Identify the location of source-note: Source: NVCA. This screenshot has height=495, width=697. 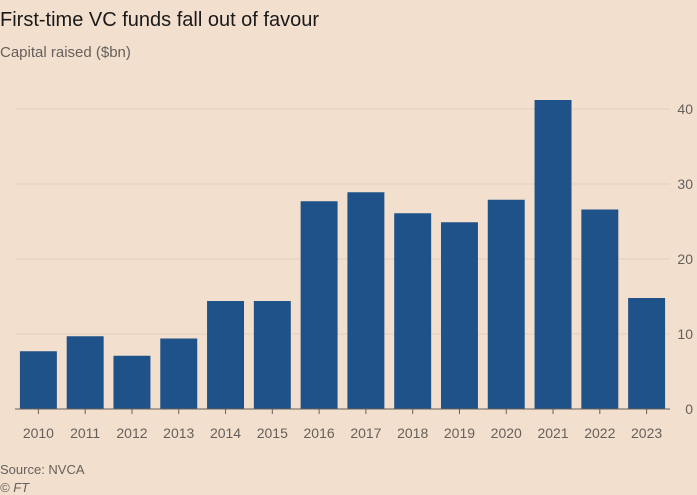
(42, 469).